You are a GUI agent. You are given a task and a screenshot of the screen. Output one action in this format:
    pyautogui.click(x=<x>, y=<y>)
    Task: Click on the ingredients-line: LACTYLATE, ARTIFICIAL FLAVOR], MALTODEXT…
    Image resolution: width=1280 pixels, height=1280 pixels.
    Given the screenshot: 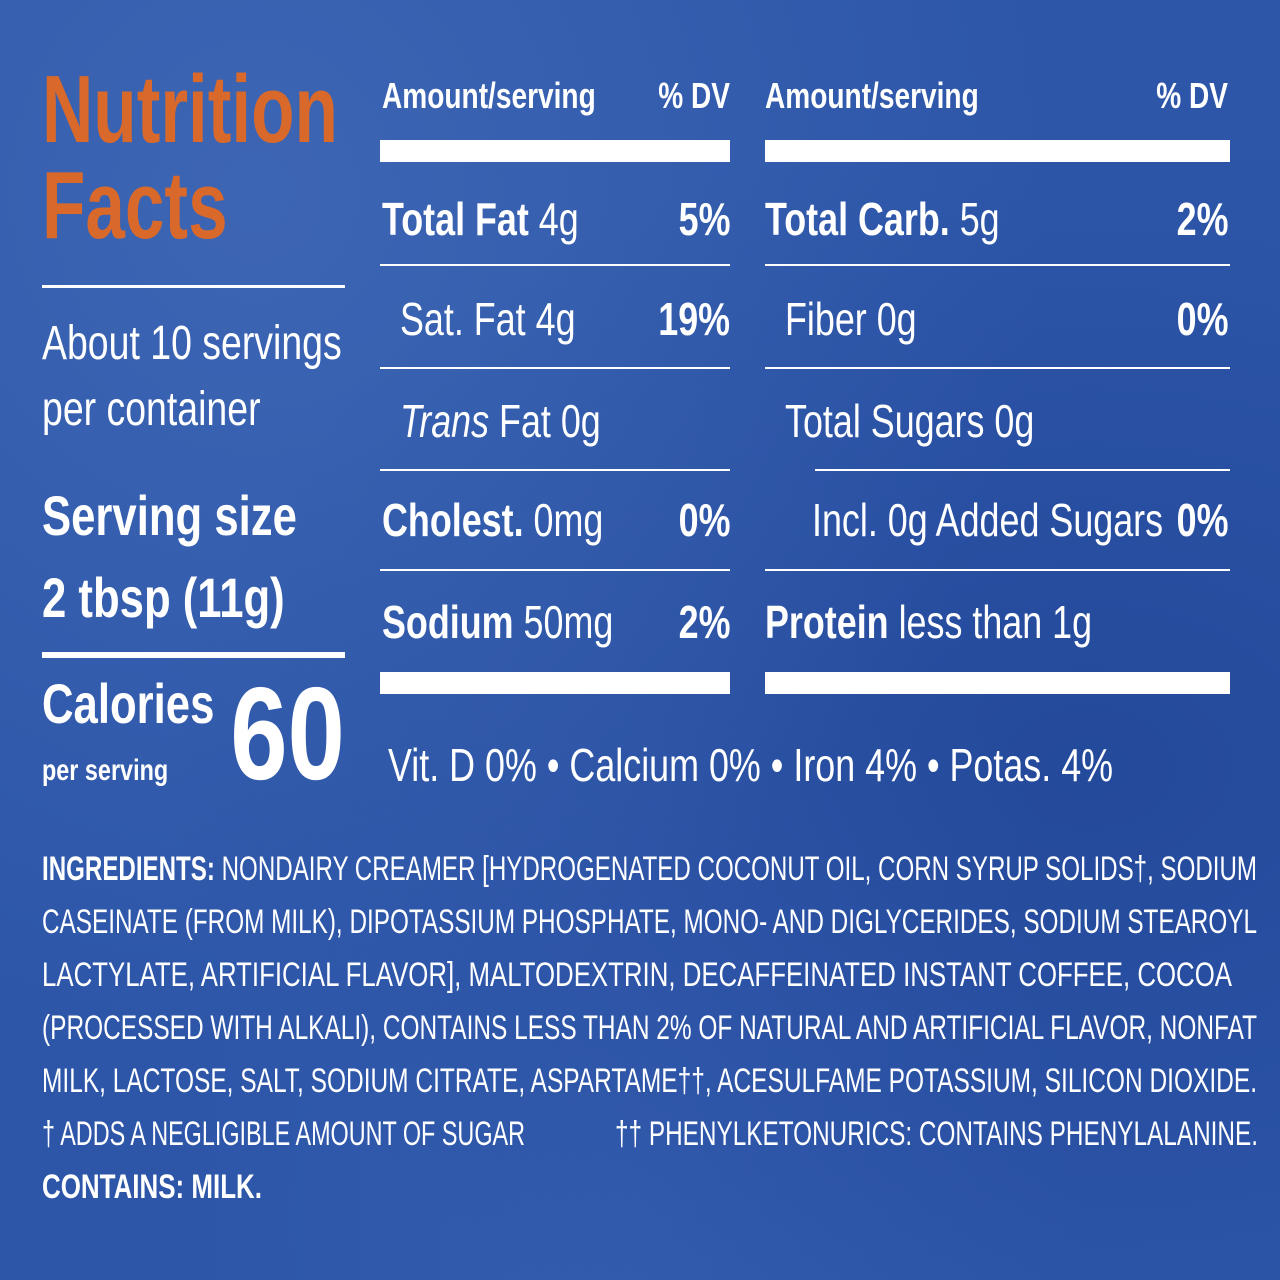 What is the action you would take?
    pyautogui.click(x=637, y=975)
    